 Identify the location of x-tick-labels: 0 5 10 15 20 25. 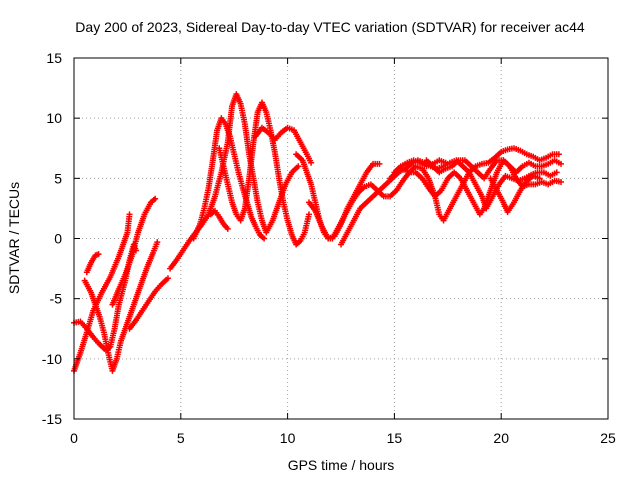
(343, 438).